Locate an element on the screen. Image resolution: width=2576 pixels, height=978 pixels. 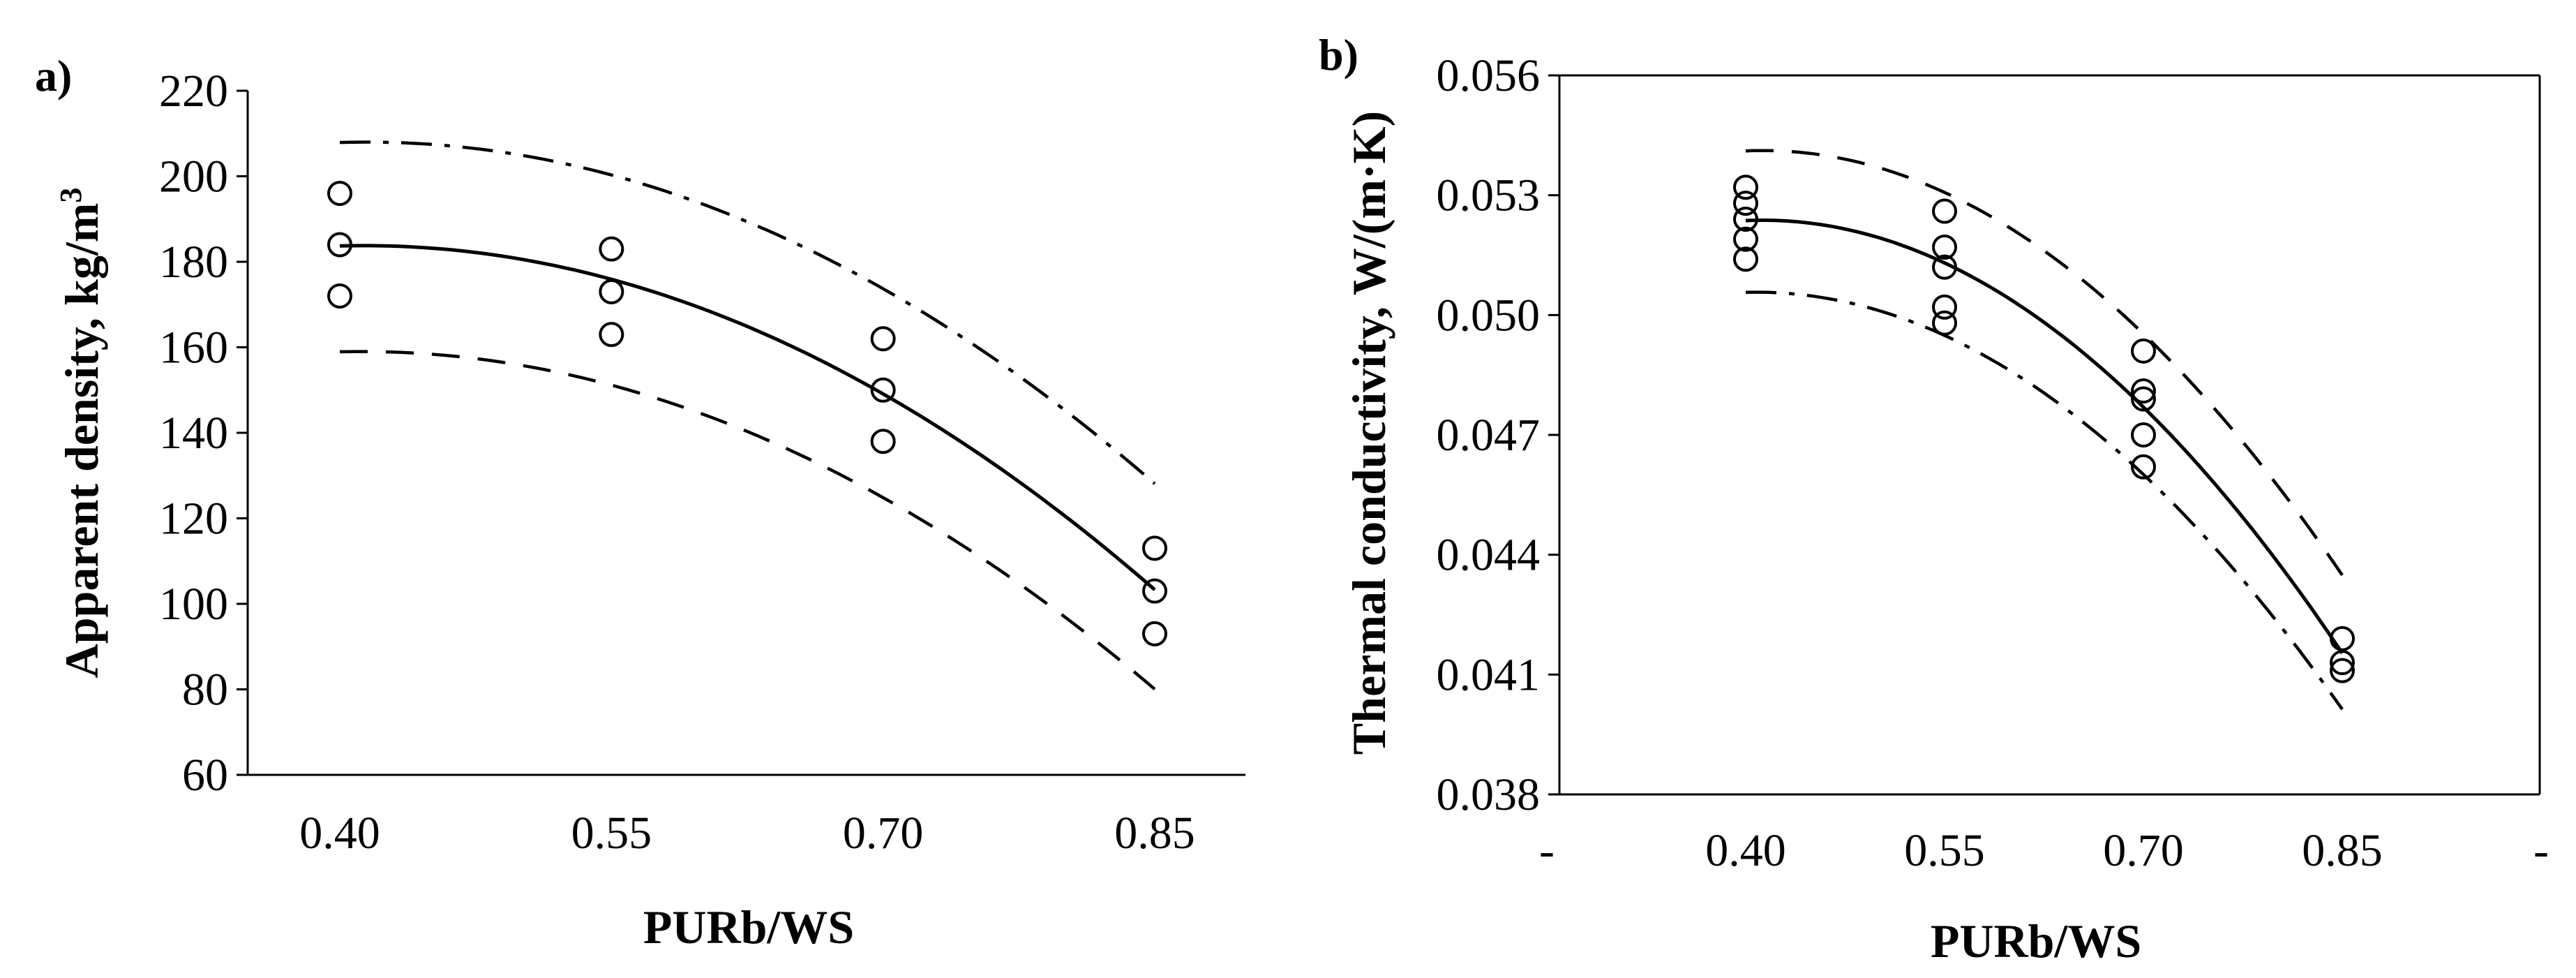
panel-a-x-axis-title: PURb/WS is located at coordinates (748, 927).